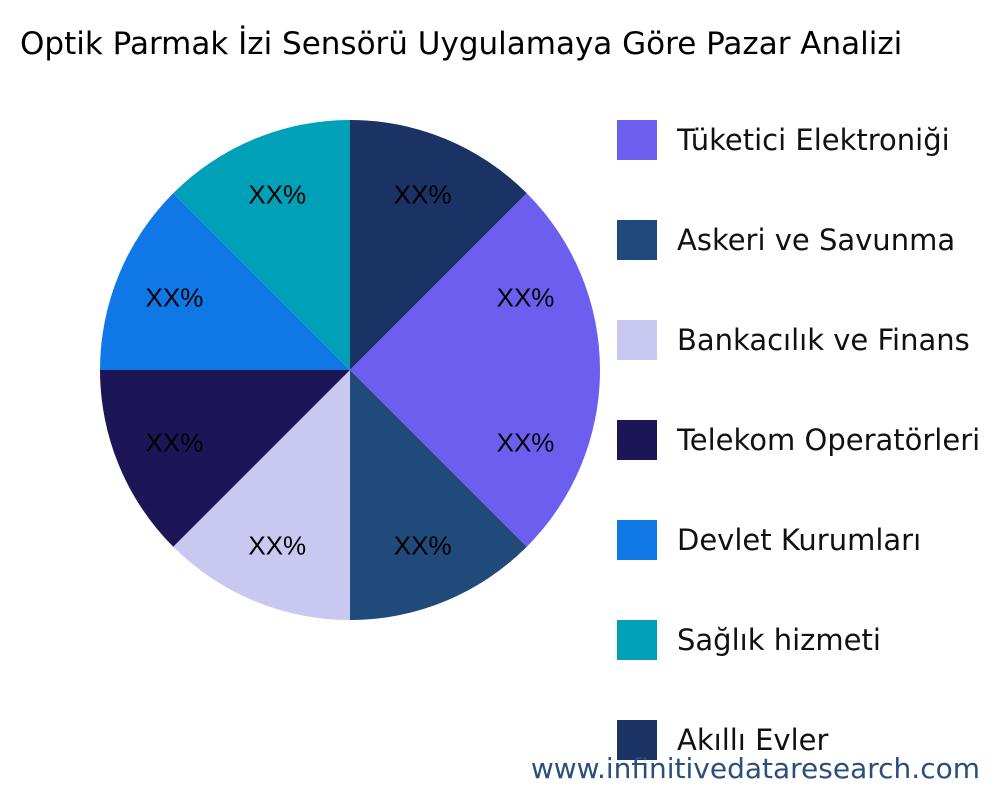 This screenshot has width=1000, height=800. What do you see at coordinates (753, 740) in the screenshot?
I see `legend-label: Akıllı Evler` at bounding box center [753, 740].